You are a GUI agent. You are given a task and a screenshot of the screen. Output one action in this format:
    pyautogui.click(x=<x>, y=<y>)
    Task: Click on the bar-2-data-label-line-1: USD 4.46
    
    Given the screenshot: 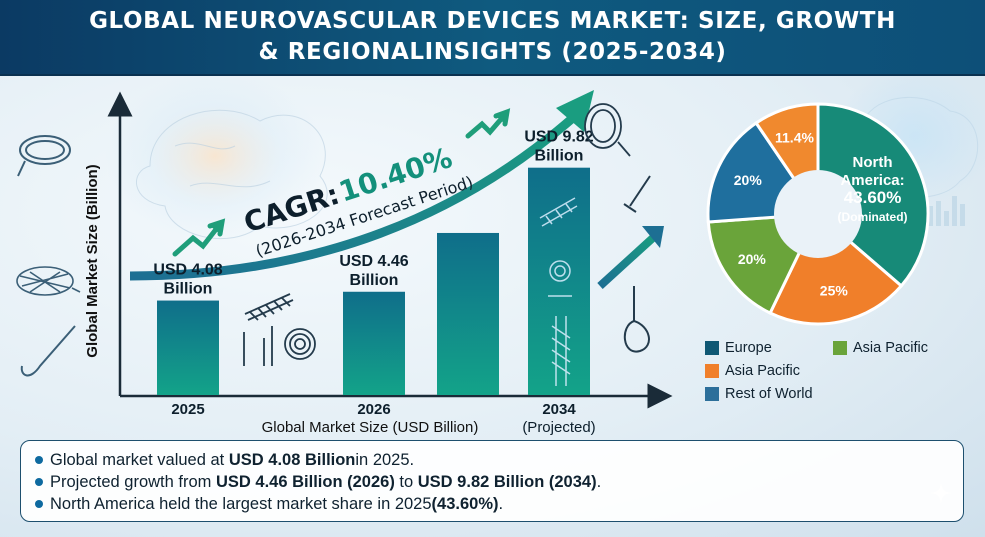 What is the action you would take?
    pyautogui.click(x=373, y=261)
    